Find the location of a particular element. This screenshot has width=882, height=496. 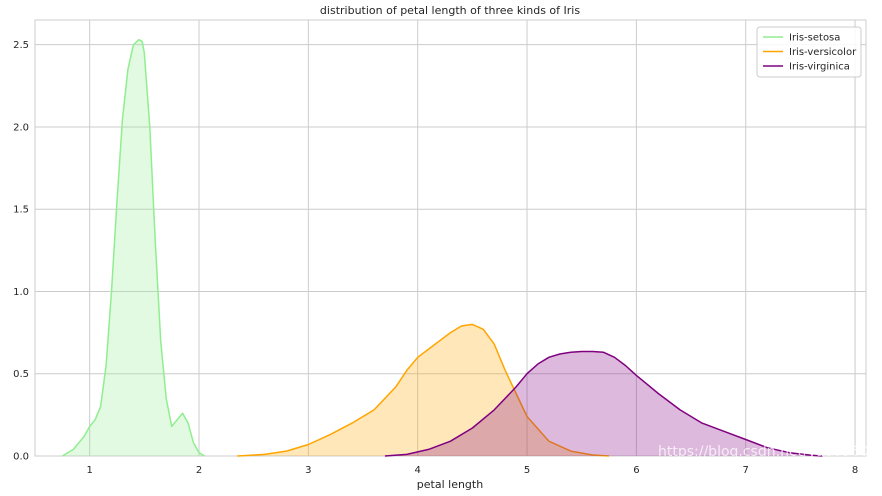

legend-box is located at coordinates (809, 52).